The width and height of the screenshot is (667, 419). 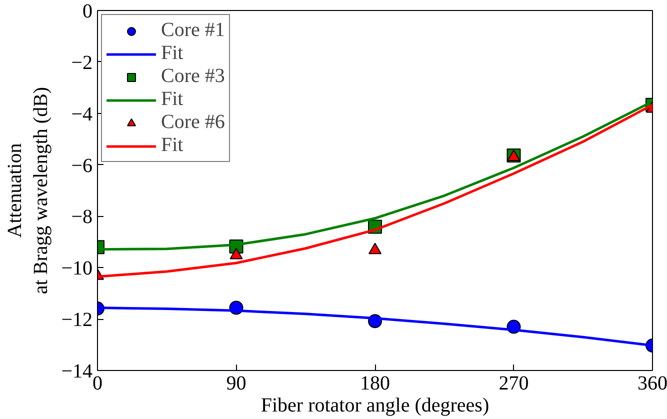 I want to click on y-tick-label: −8, so click(x=81, y=217).